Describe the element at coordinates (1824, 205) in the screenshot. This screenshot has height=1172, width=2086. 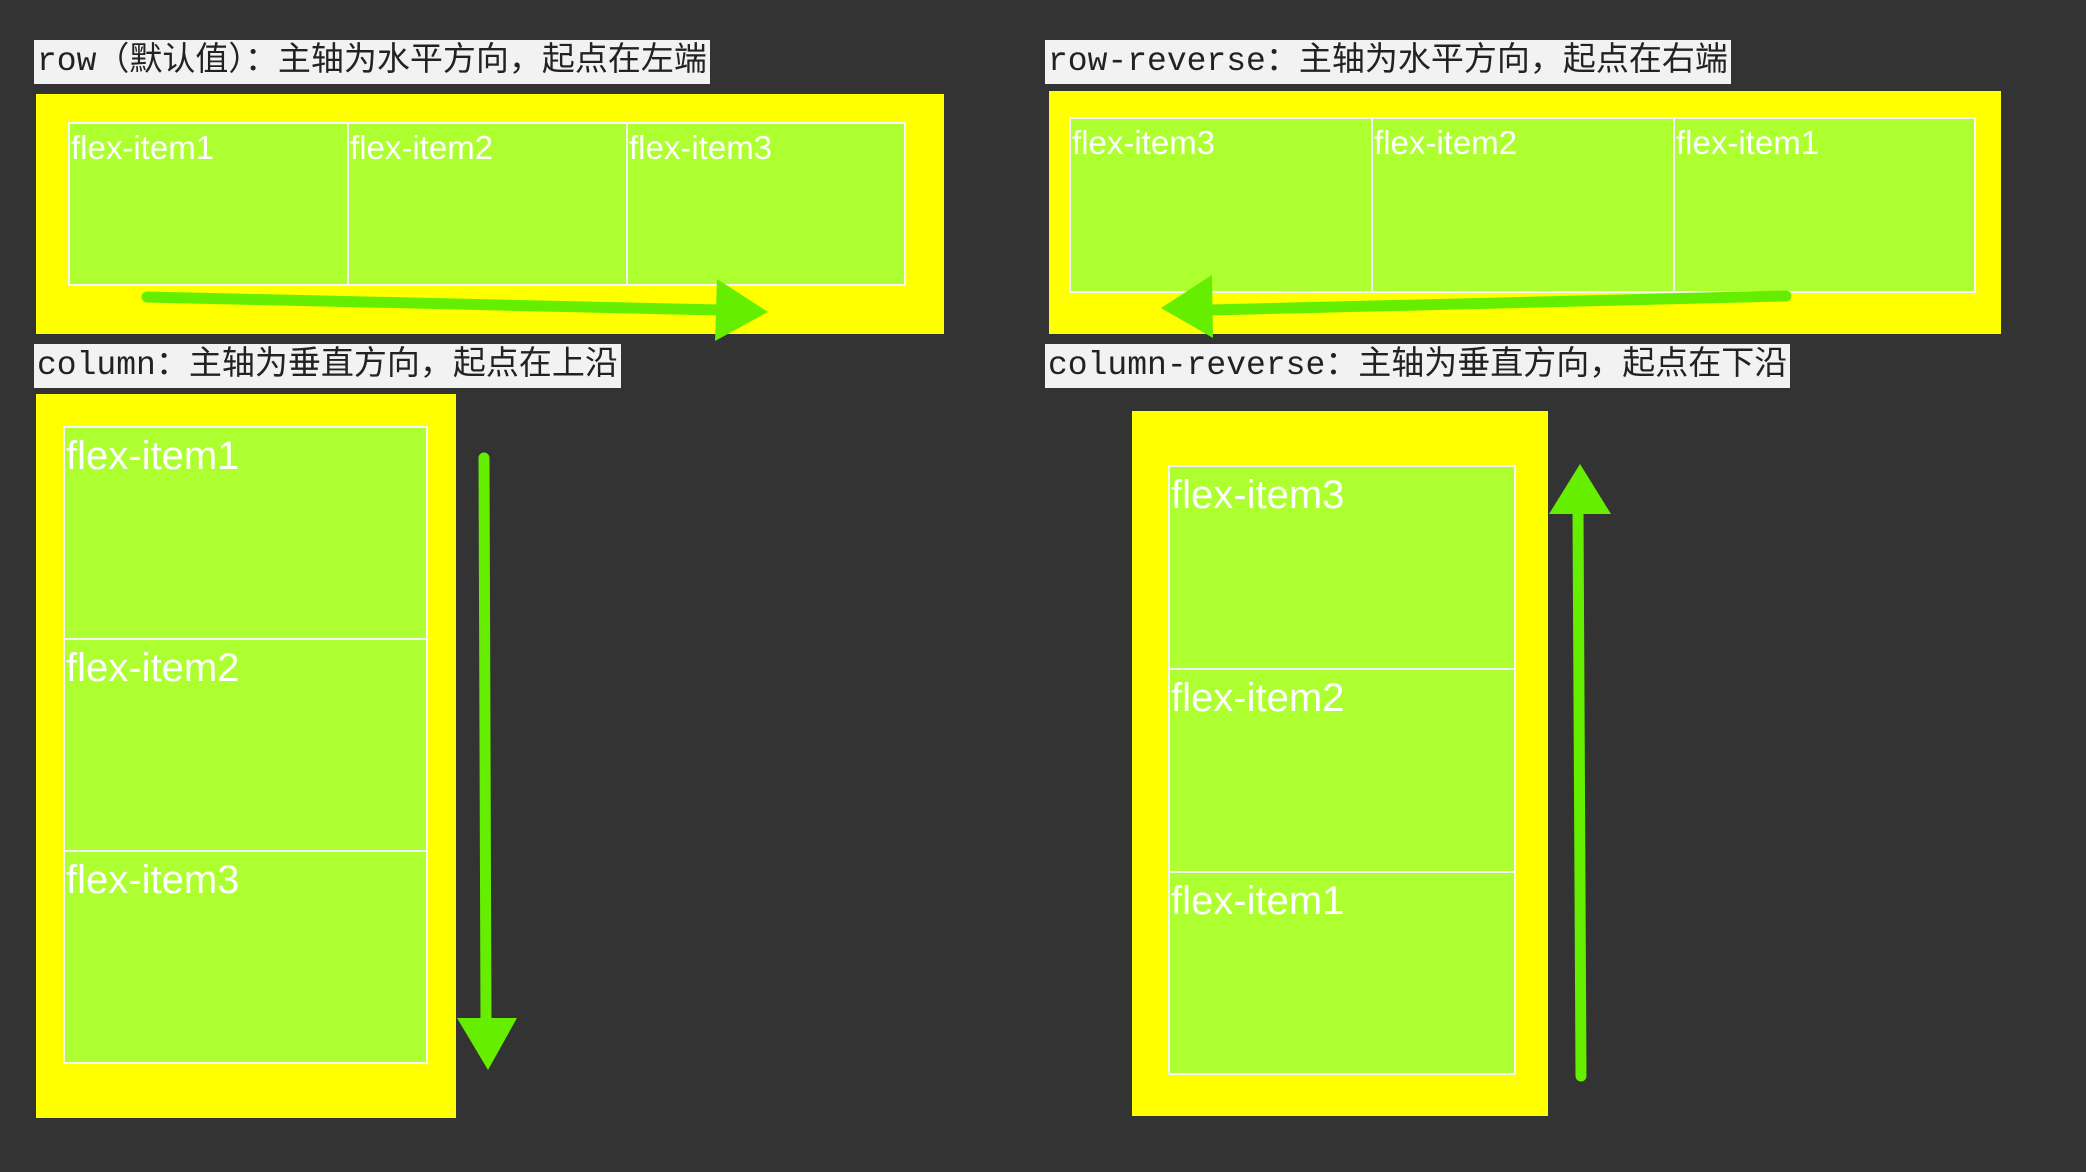
I see `row-reverse-item-1: flex-item1` at that location.